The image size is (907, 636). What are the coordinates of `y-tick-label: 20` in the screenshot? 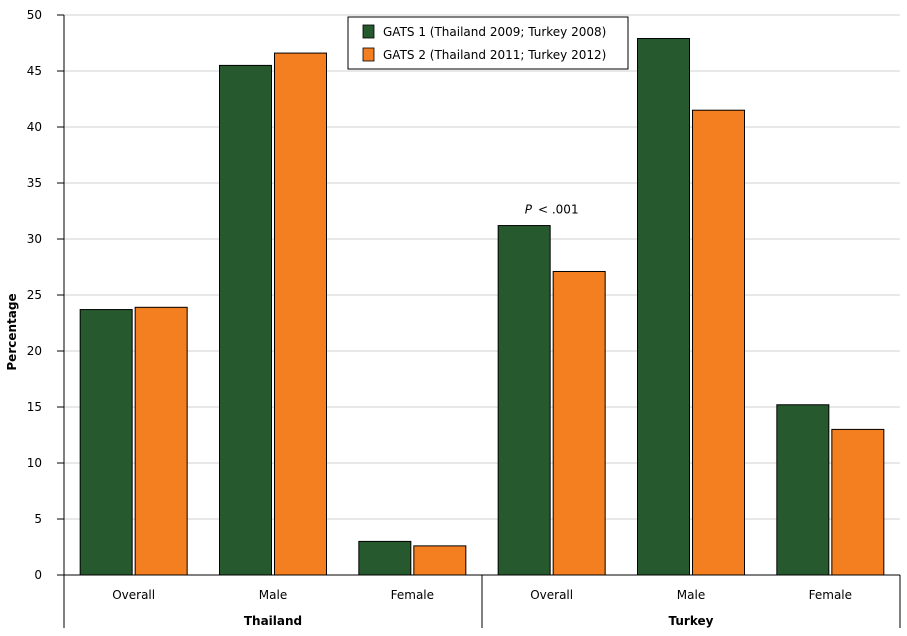 It's located at (34, 351).